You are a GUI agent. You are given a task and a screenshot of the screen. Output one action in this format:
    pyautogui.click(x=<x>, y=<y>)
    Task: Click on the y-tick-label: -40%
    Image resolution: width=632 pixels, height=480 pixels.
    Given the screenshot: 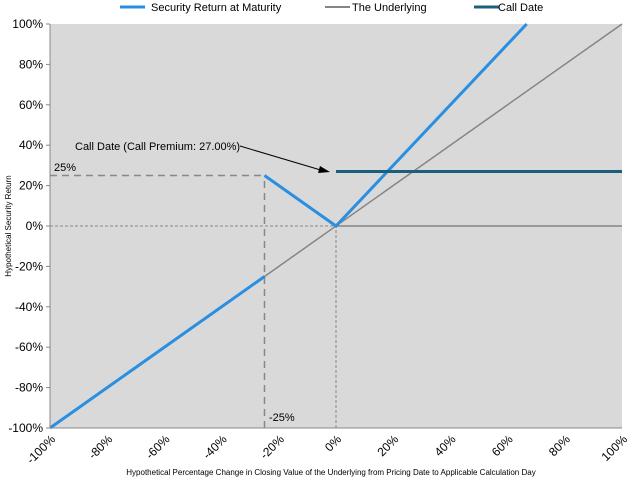 What is the action you would take?
    pyautogui.click(x=29, y=307)
    